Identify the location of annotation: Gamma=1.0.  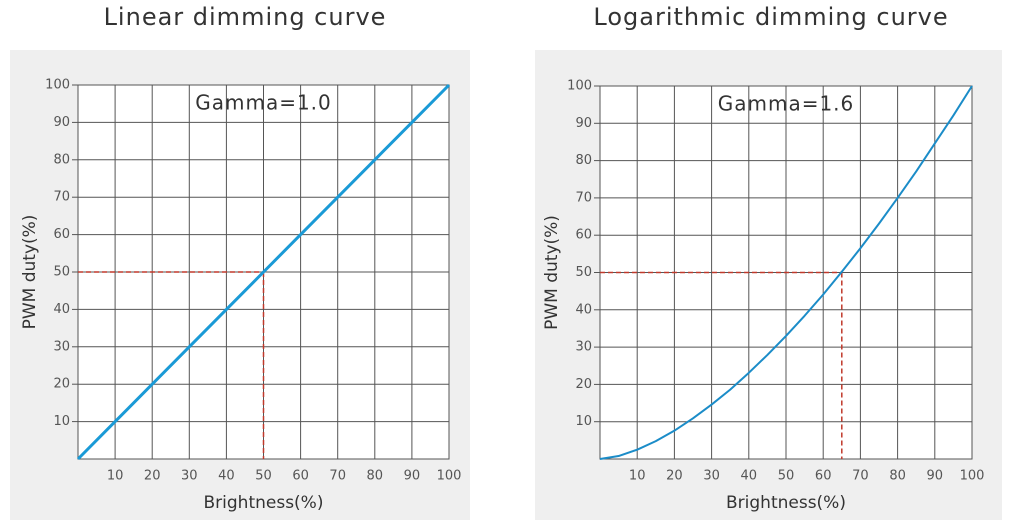
(263, 103).